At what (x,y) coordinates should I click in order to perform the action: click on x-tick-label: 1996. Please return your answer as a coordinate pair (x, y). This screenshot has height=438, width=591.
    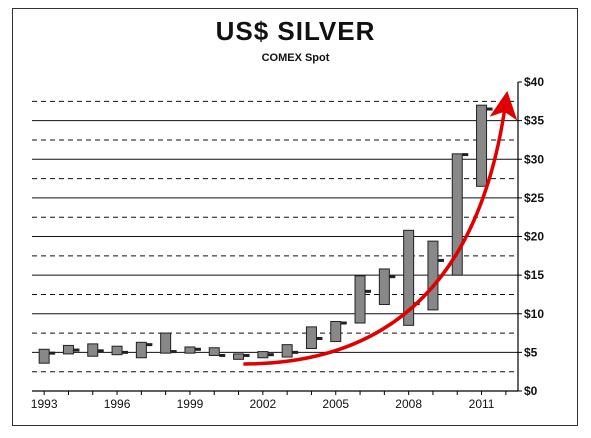
    Looking at the image, I should click on (117, 404).